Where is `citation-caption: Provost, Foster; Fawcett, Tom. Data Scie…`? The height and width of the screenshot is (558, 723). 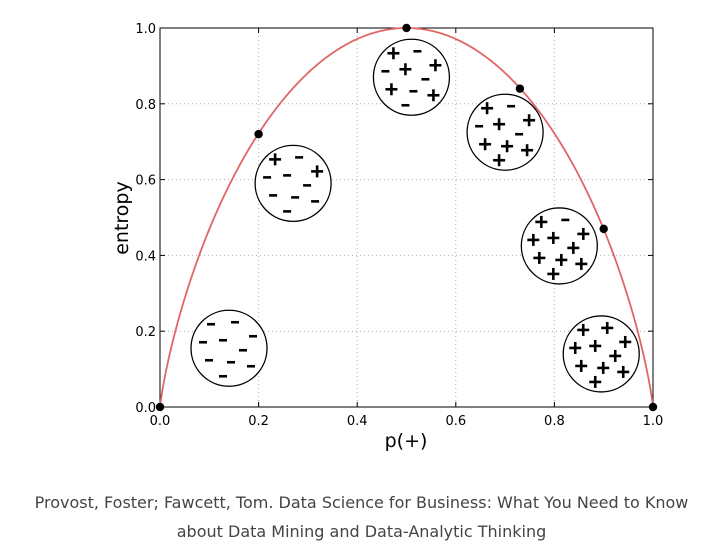
citation-caption: Provost, Foster; Fawcett, Tom. Data Scie… is located at coordinates (361, 517).